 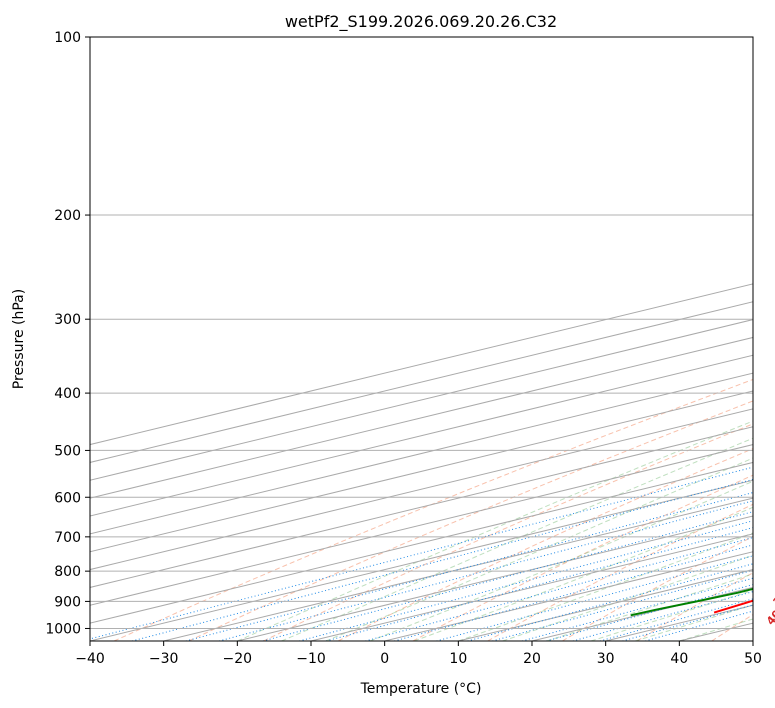 I want to click on x-tick-label: 0, so click(x=384, y=659).